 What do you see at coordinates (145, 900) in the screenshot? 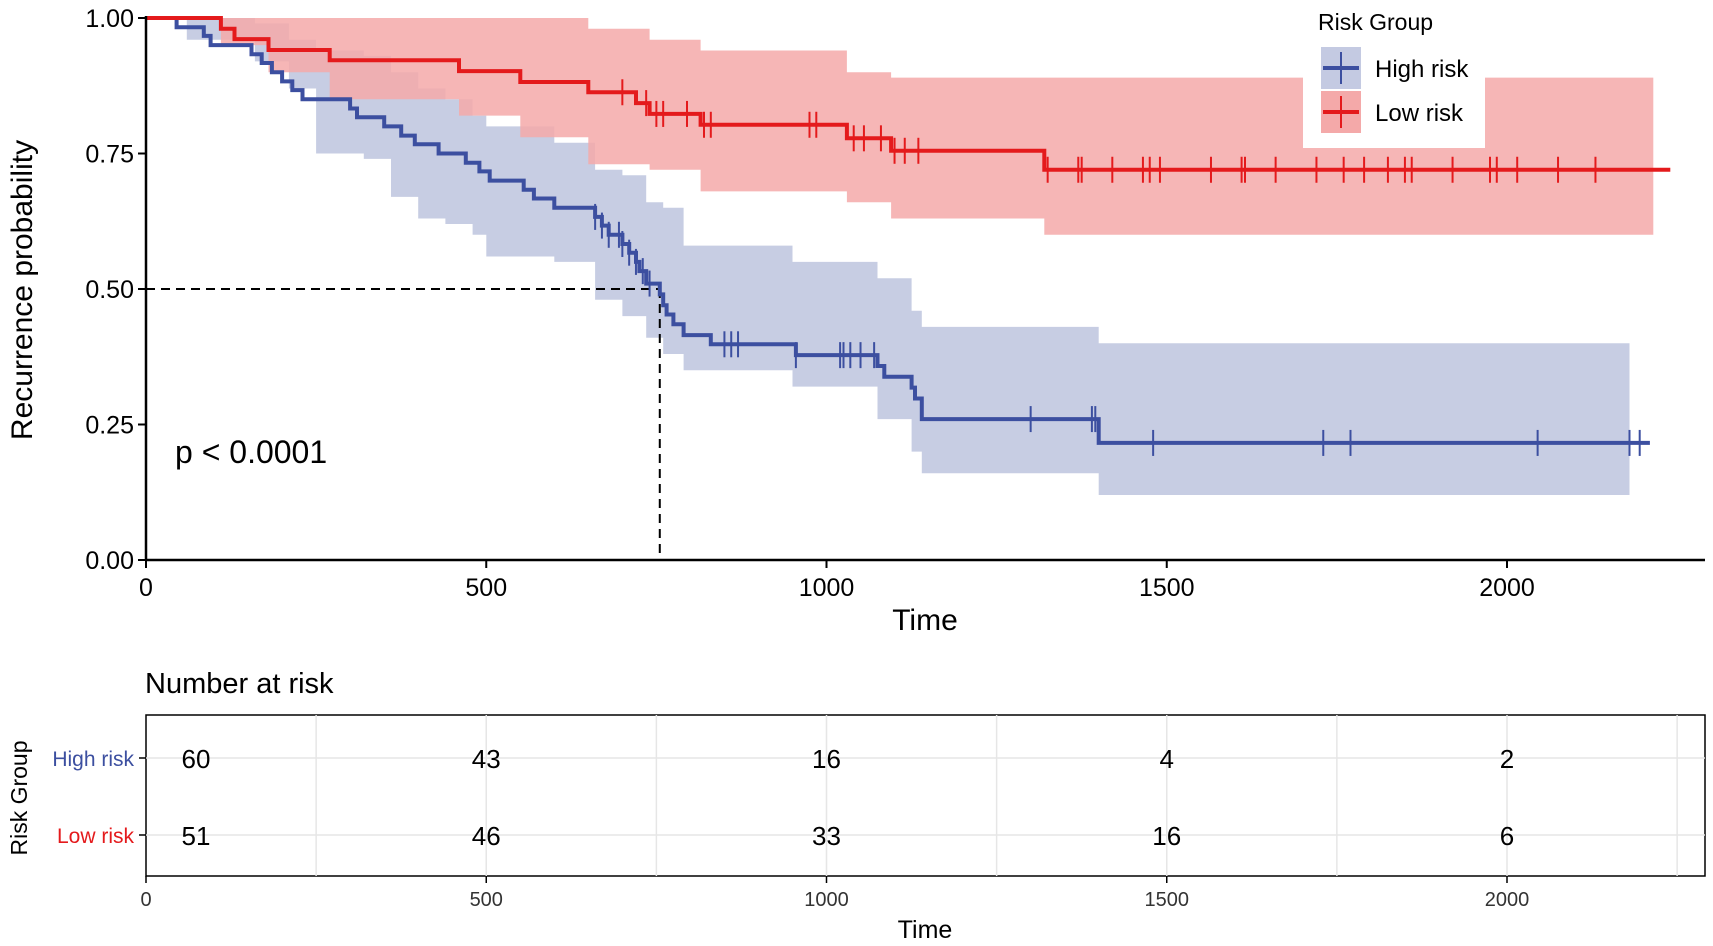
I see `risk-table-x-tick-label: 0` at bounding box center [145, 900].